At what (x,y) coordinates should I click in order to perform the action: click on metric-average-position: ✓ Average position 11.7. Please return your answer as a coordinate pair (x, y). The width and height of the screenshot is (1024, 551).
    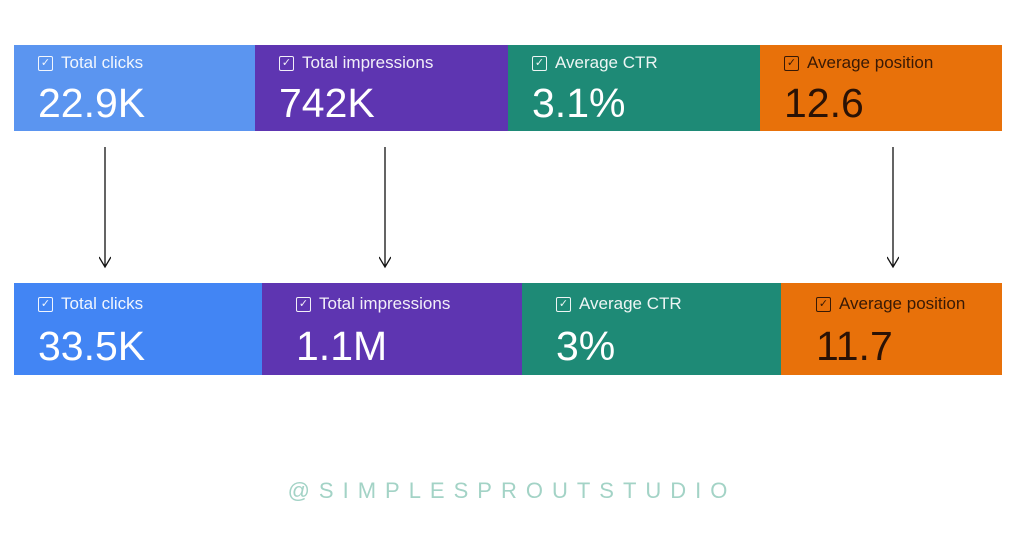
    Looking at the image, I should click on (891, 329).